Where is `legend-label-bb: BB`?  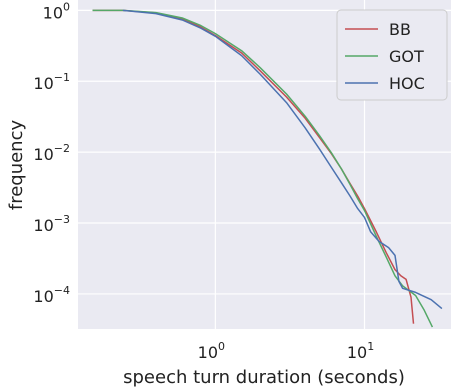
legend-label-bb: BB is located at coordinates (400, 29).